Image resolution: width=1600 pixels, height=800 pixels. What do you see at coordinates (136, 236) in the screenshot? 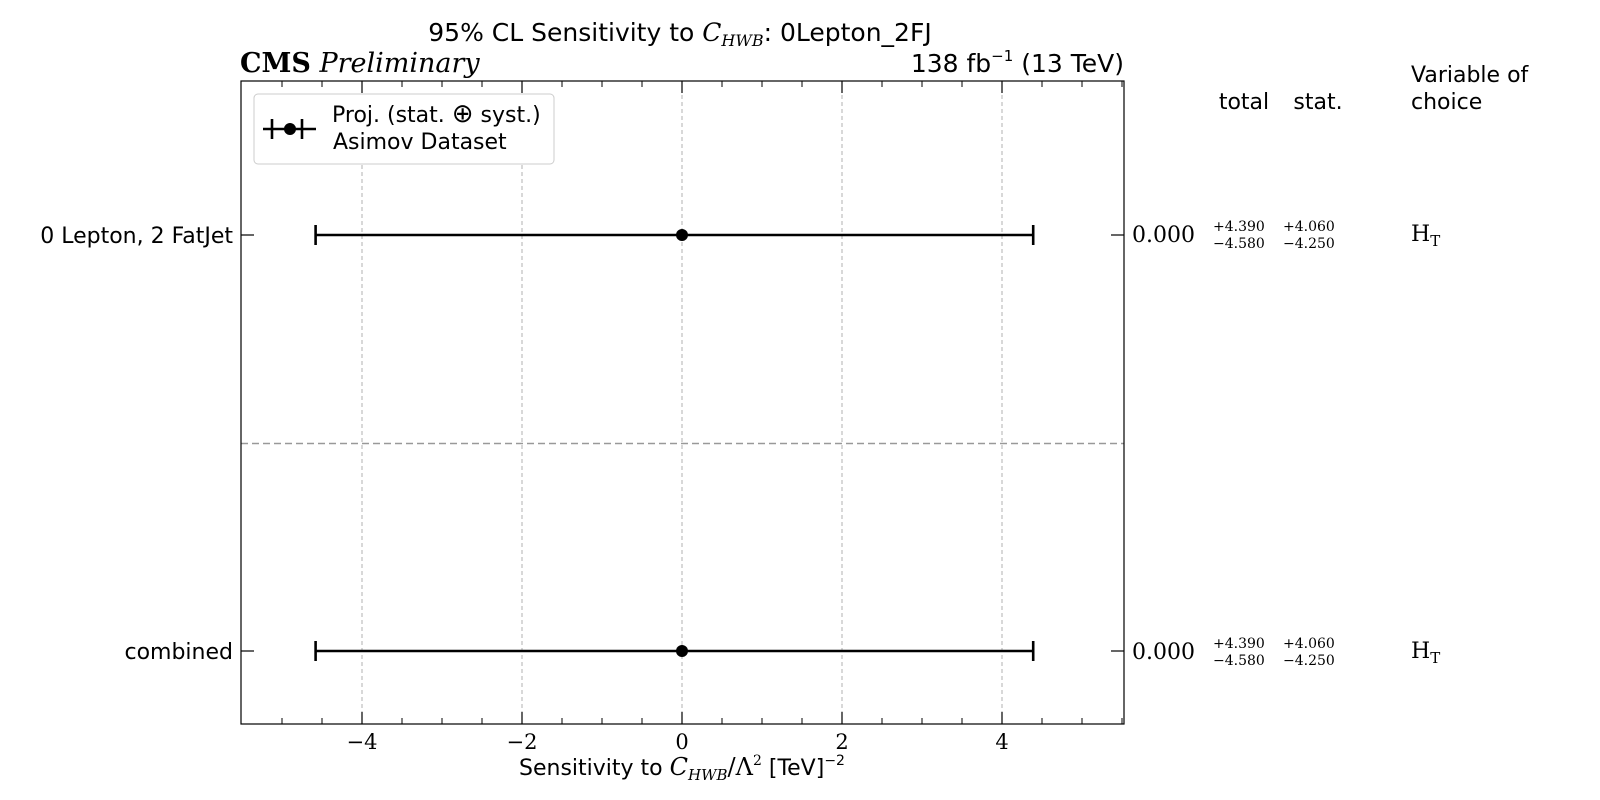
I see `category-label: 0 Lepton, 2 FatJet` at bounding box center [136, 236].